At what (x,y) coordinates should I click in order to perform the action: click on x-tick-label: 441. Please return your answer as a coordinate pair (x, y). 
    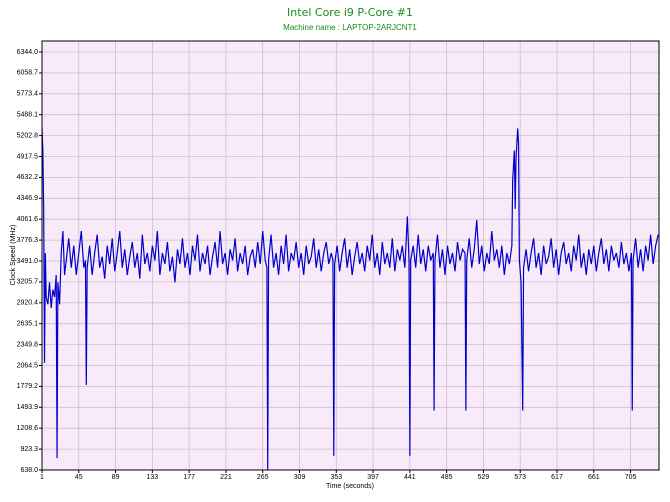
    Looking at the image, I should click on (410, 477).